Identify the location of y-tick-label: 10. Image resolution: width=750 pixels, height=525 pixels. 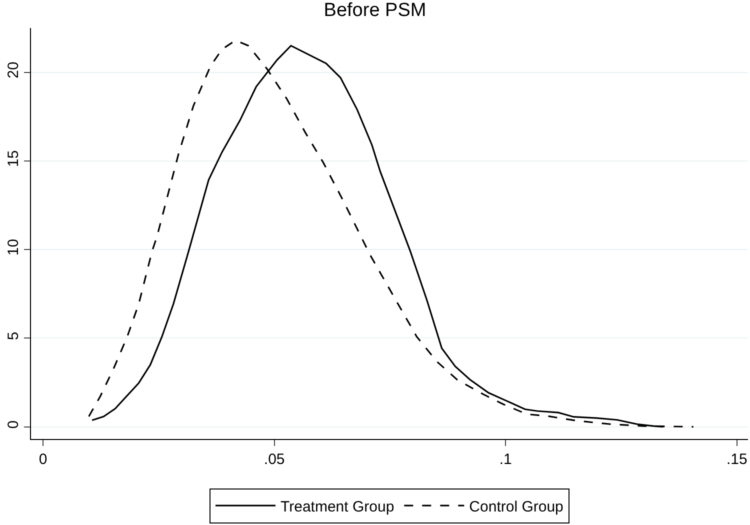
(13, 247).